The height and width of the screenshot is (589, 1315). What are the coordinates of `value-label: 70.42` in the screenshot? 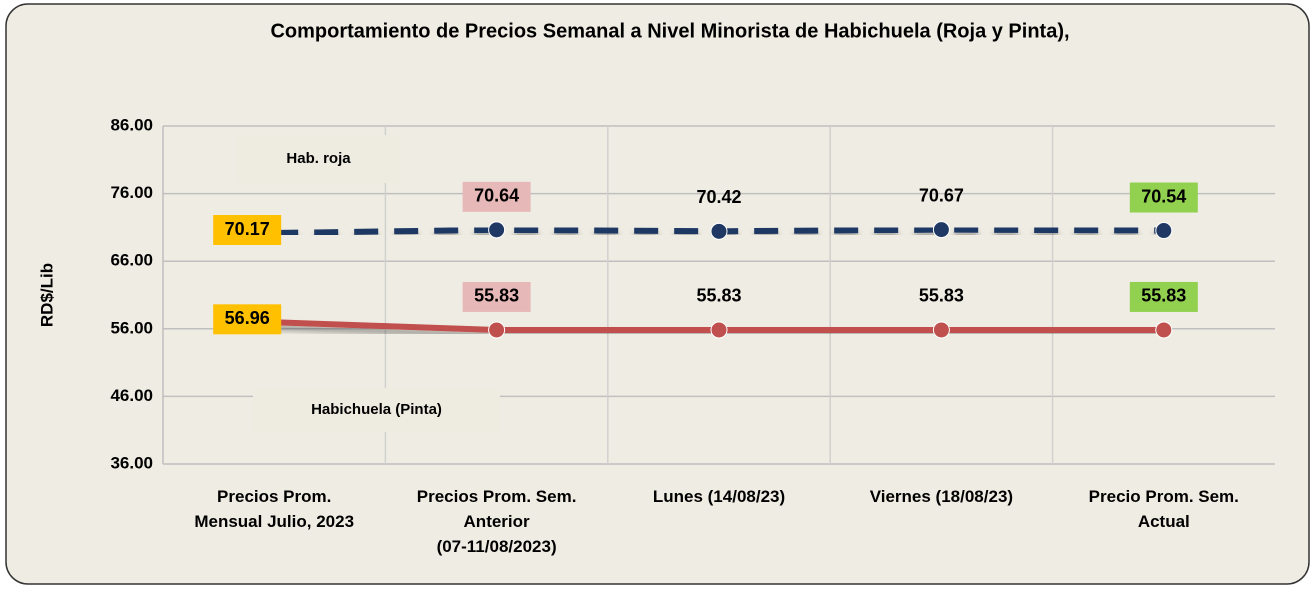 It's located at (718, 197).